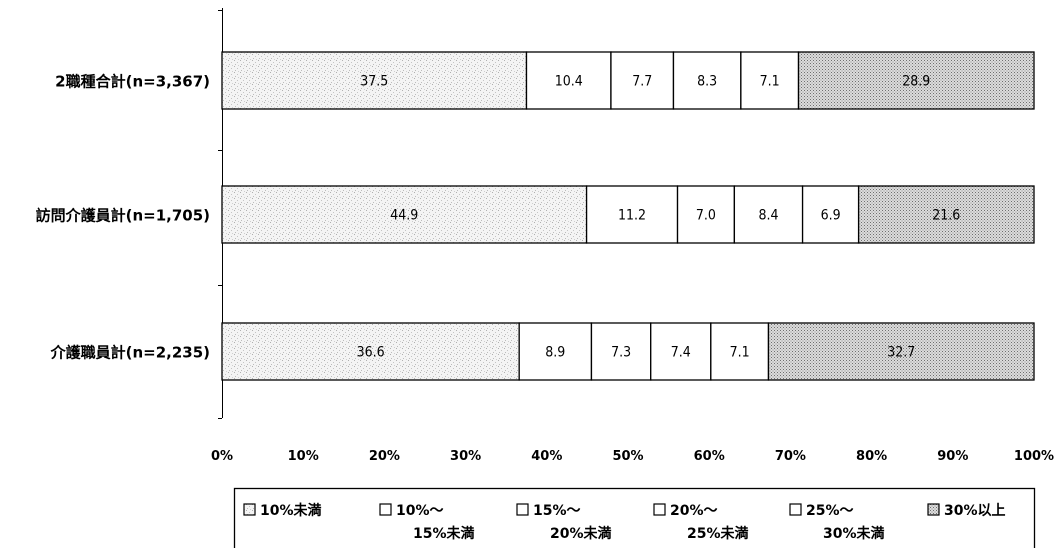 The width and height of the screenshot is (1056, 548). I want to click on x-tick-label: 10%, so click(303, 456).